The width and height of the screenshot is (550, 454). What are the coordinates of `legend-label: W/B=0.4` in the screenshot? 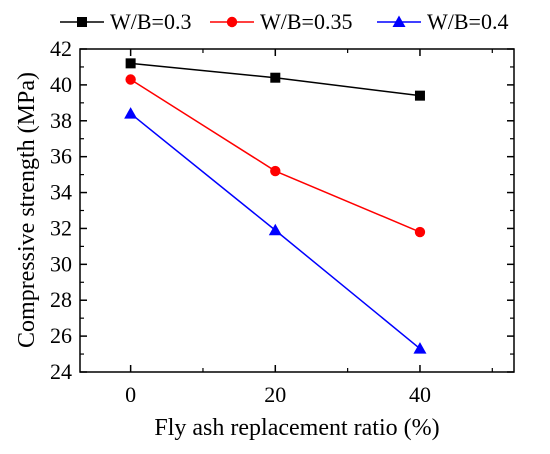 It's located at (467, 21).